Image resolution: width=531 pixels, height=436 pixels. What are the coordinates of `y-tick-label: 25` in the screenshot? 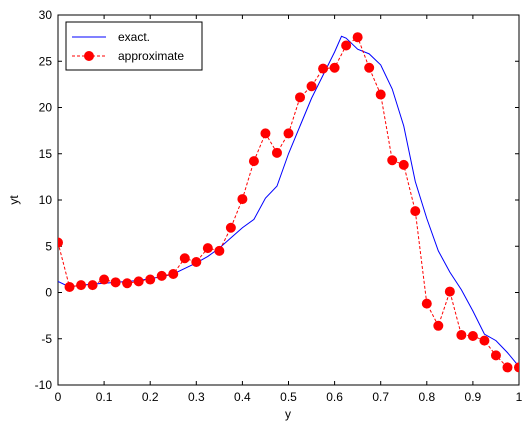 It's located at (46, 61).